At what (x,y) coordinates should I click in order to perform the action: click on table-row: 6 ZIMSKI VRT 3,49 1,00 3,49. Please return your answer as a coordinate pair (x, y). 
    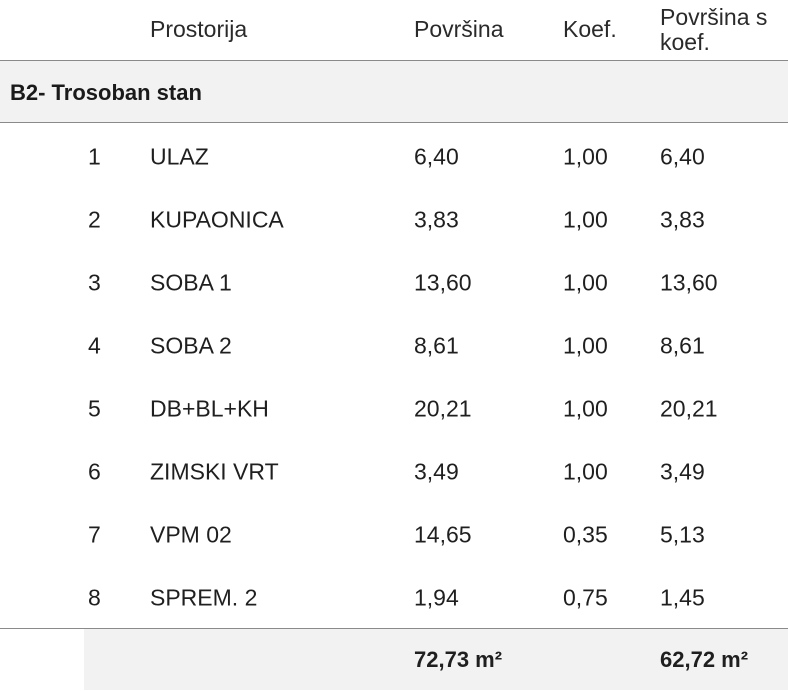
    Looking at the image, I should click on (394, 471).